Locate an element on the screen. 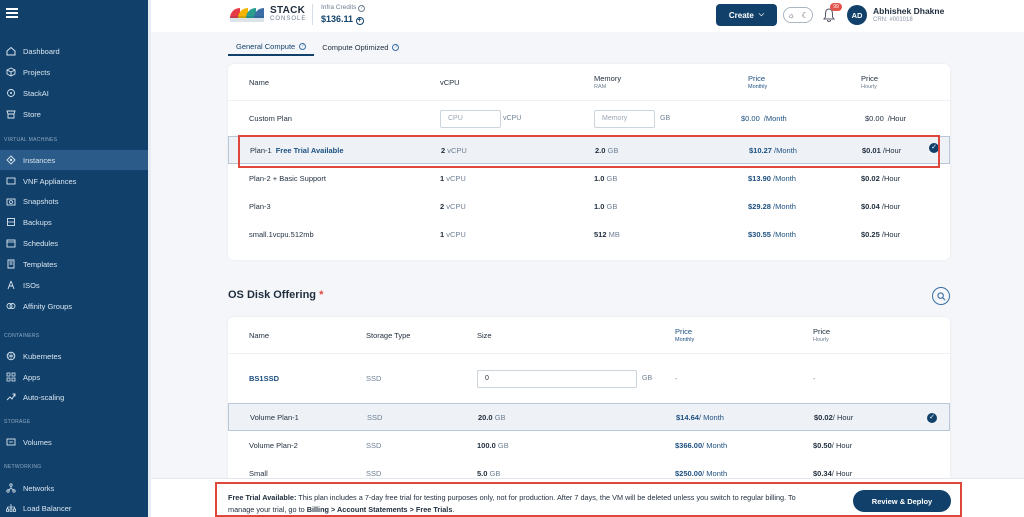 The image size is (1024, 517). user-info: Abhishek Dhakne CRN: #001018 is located at coordinates (908, 14).